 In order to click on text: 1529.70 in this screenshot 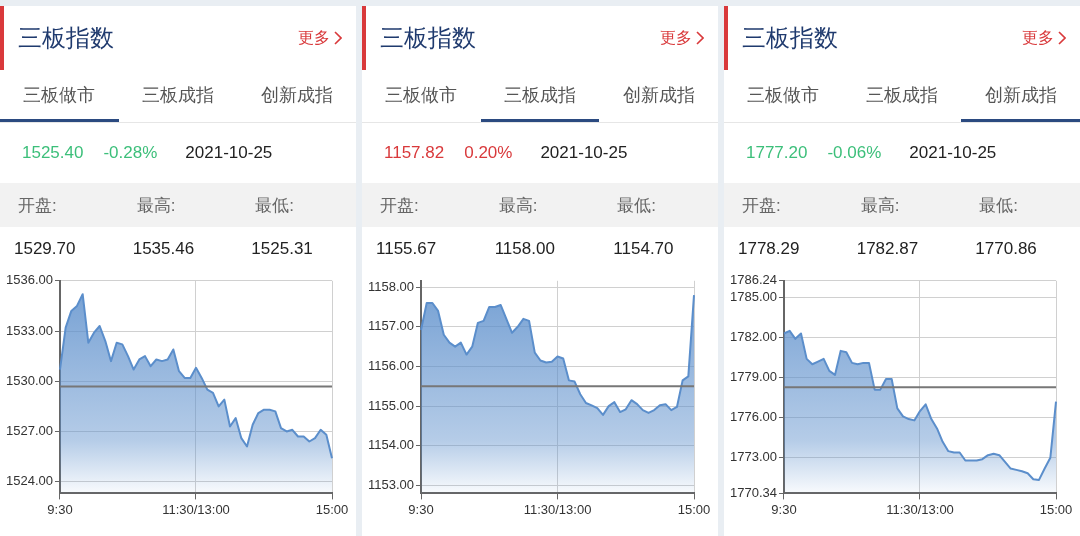, I will do `click(45, 249)`.